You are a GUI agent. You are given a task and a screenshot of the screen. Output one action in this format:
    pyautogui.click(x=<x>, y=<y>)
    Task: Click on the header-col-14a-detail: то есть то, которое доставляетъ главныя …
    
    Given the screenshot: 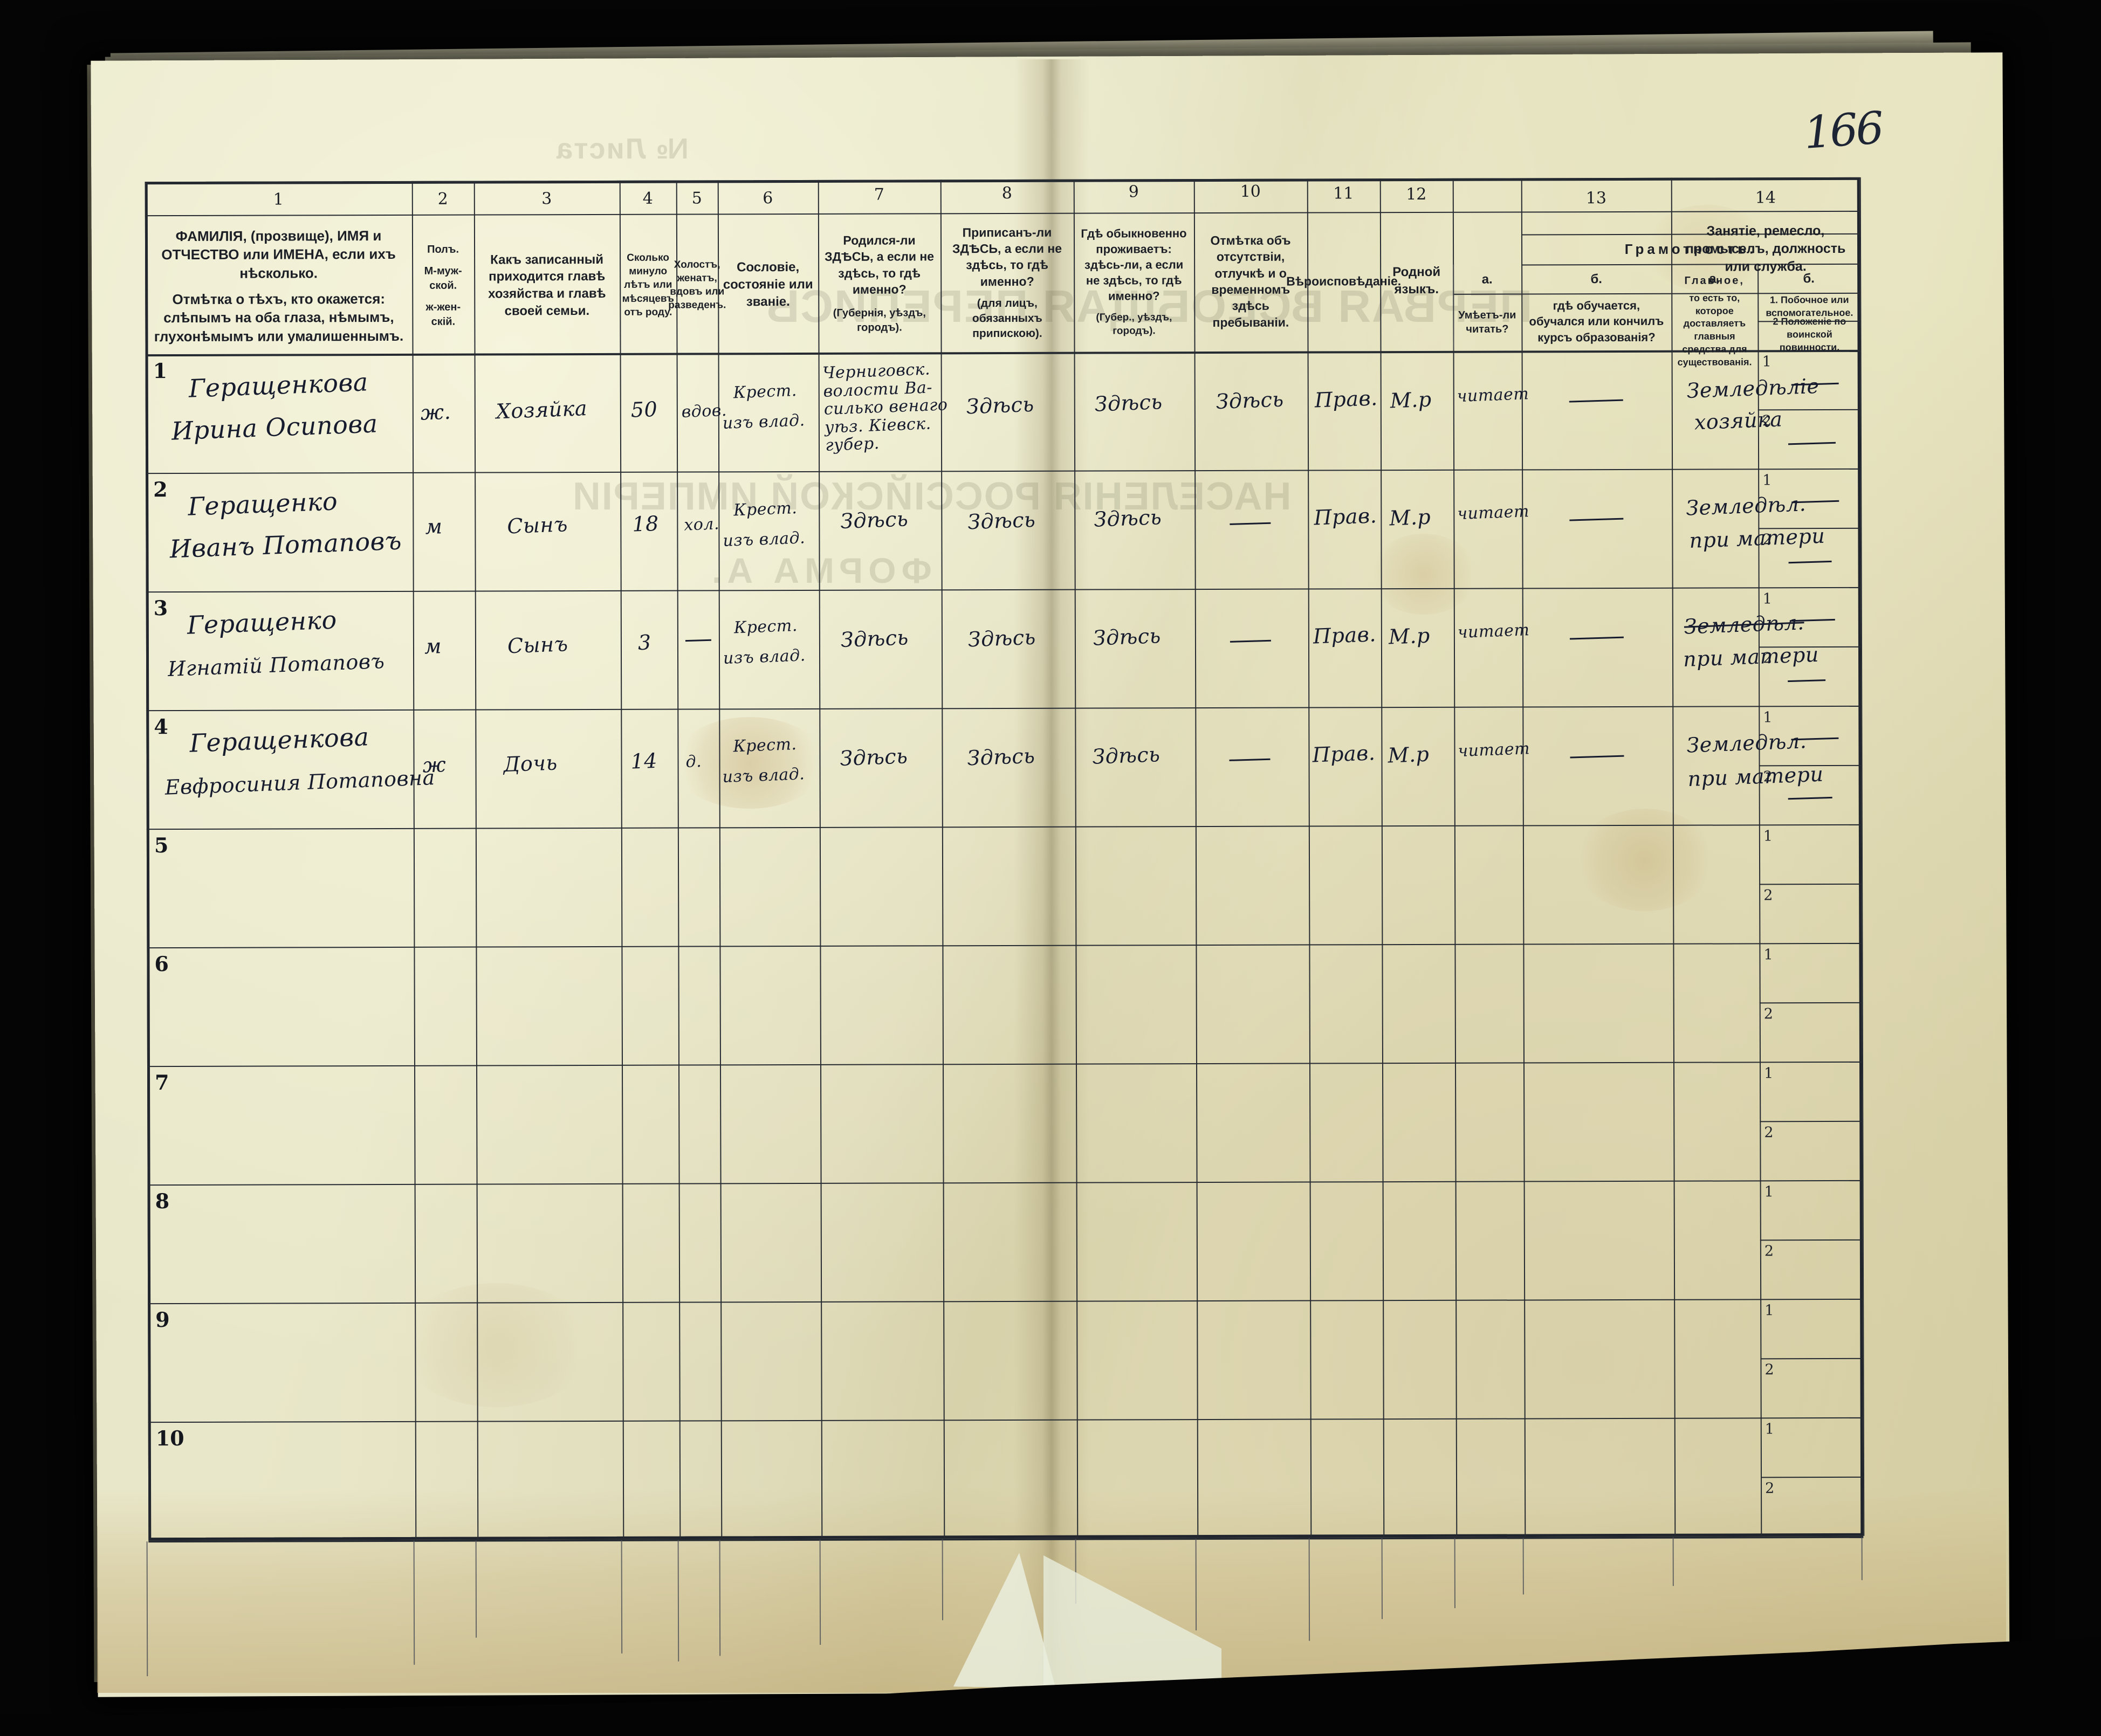 What is the action you would take?
    pyautogui.click(x=1714, y=330)
    